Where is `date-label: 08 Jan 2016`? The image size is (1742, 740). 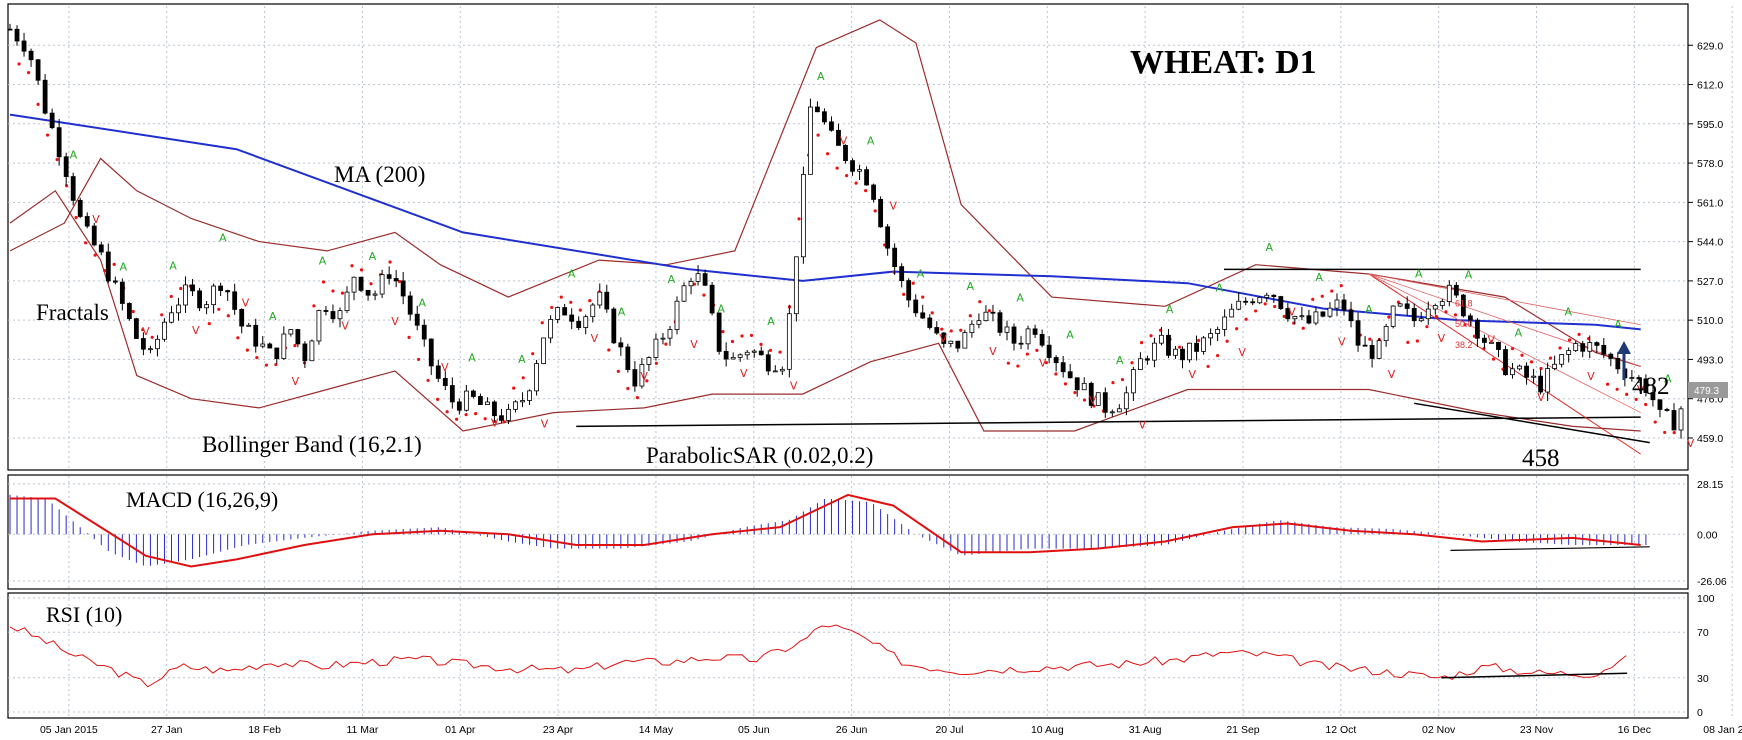 date-label: 08 Jan 2016 is located at coordinates (1722, 730).